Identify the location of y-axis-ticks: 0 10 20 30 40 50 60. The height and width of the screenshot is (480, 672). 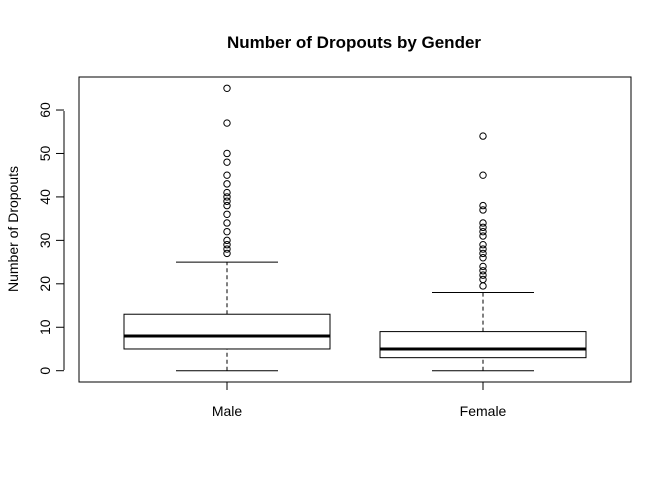
(50, 238).